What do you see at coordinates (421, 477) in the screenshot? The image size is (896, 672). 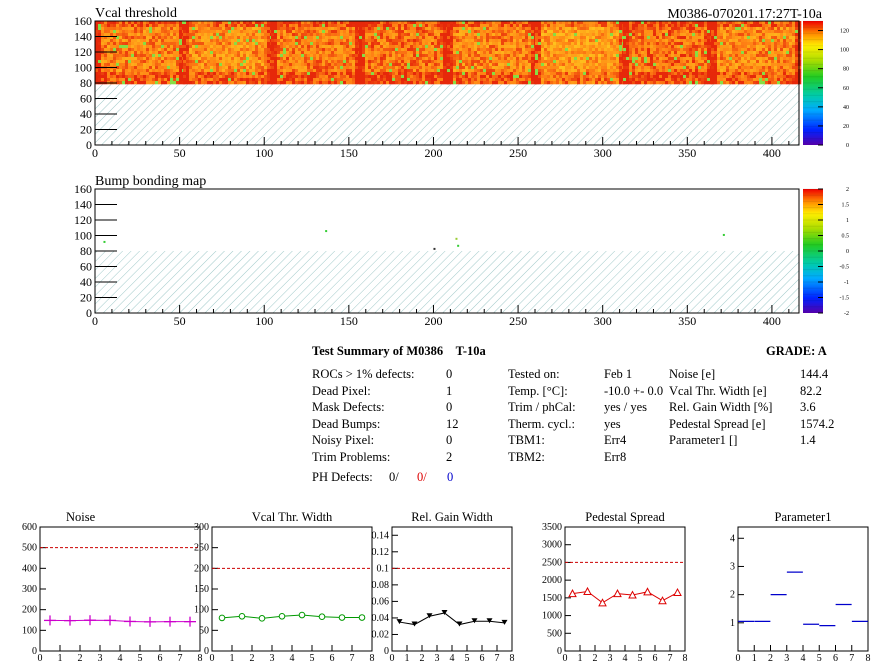 I see `ph-defects-value-2: 0/` at bounding box center [421, 477].